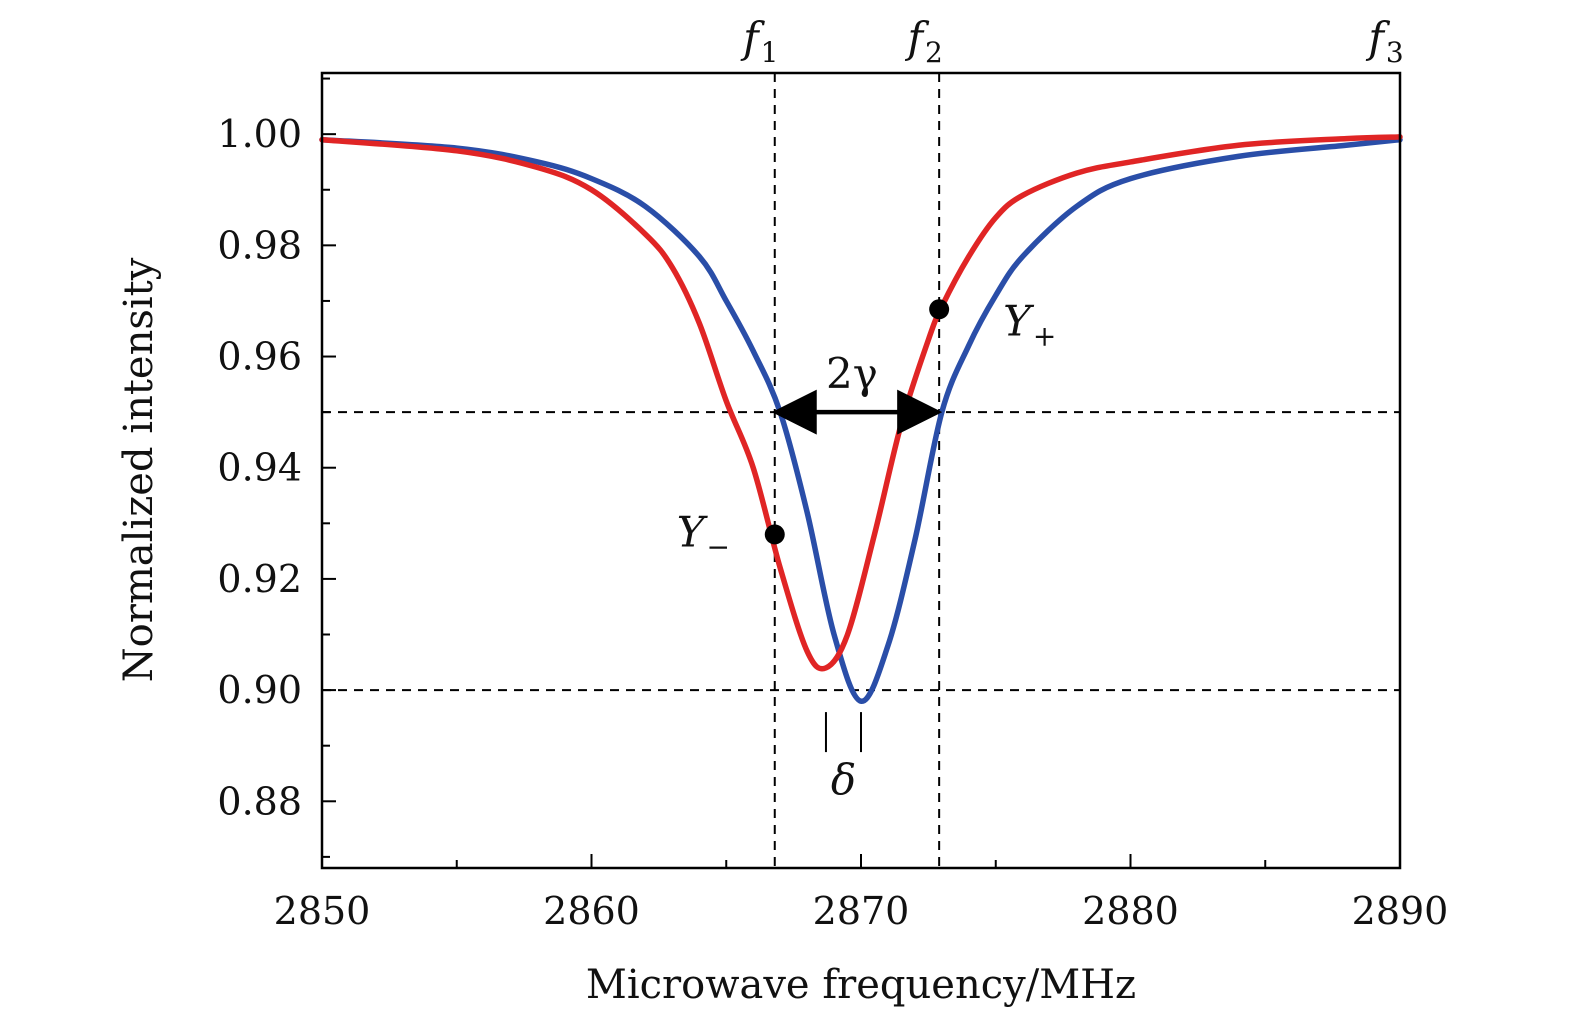 This screenshot has height=1024, width=1575. Describe the element at coordinates (861, 985) in the screenshot. I see `x-axis-label: Microwave frequency/MHz` at that location.